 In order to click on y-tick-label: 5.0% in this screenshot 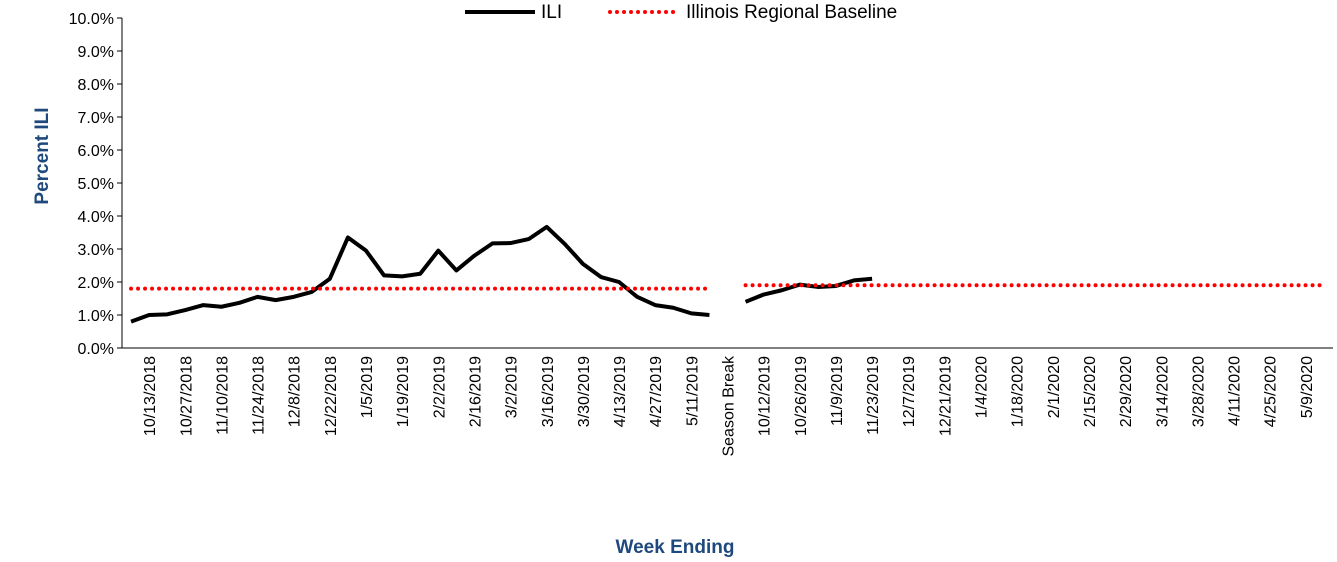, I will do `click(96, 184)`.